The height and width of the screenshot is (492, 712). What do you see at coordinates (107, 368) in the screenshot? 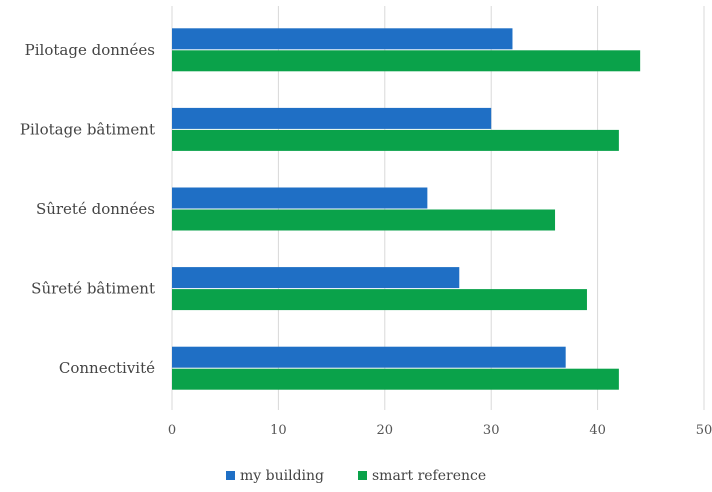
I see `category-label: Connectivité` at bounding box center [107, 368].